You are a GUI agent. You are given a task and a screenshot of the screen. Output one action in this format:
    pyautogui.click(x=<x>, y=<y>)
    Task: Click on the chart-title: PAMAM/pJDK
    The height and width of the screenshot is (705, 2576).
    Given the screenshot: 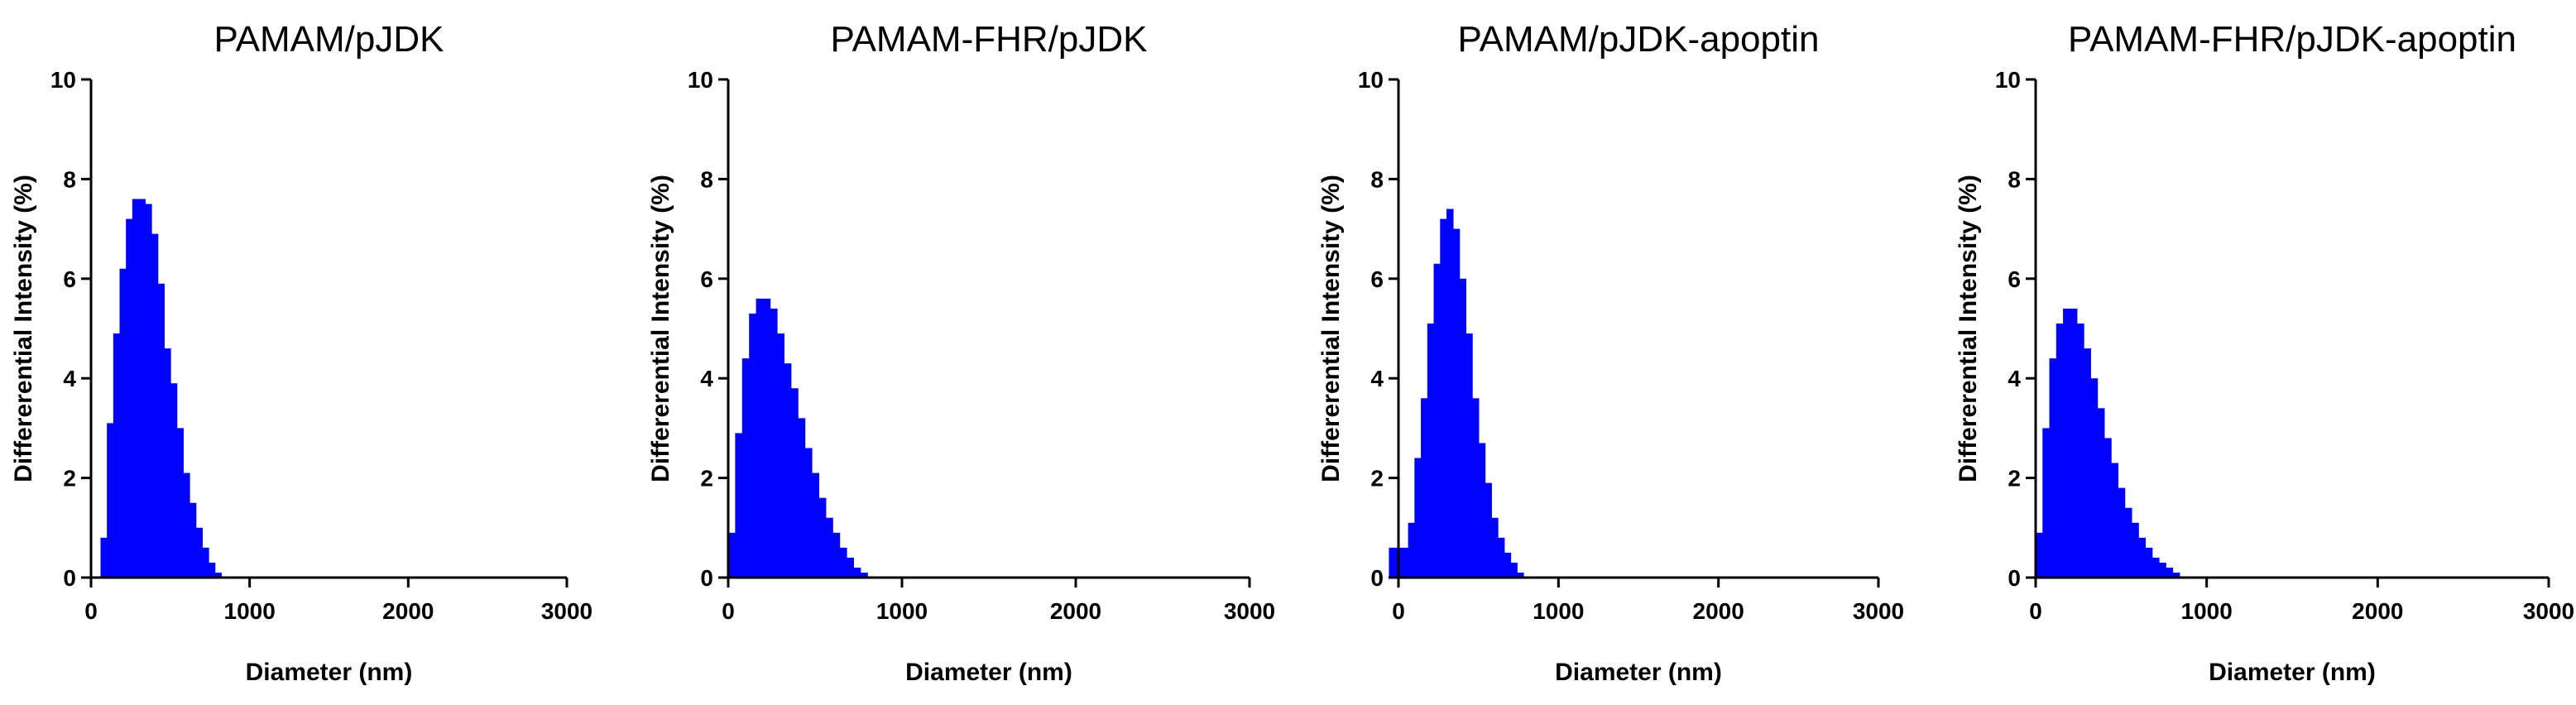 What is the action you would take?
    pyautogui.click(x=329, y=39)
    